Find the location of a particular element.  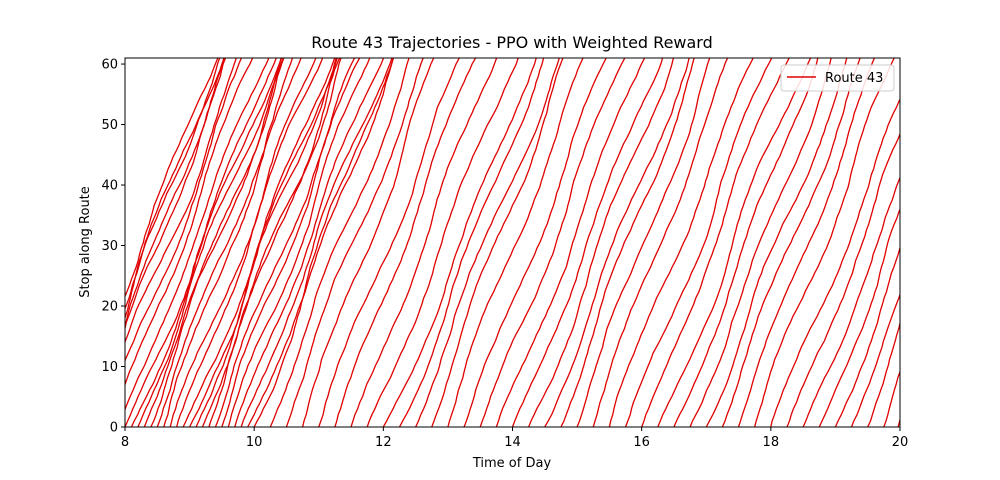

y-tick-label: 50 is located at coordinates (109, 125).